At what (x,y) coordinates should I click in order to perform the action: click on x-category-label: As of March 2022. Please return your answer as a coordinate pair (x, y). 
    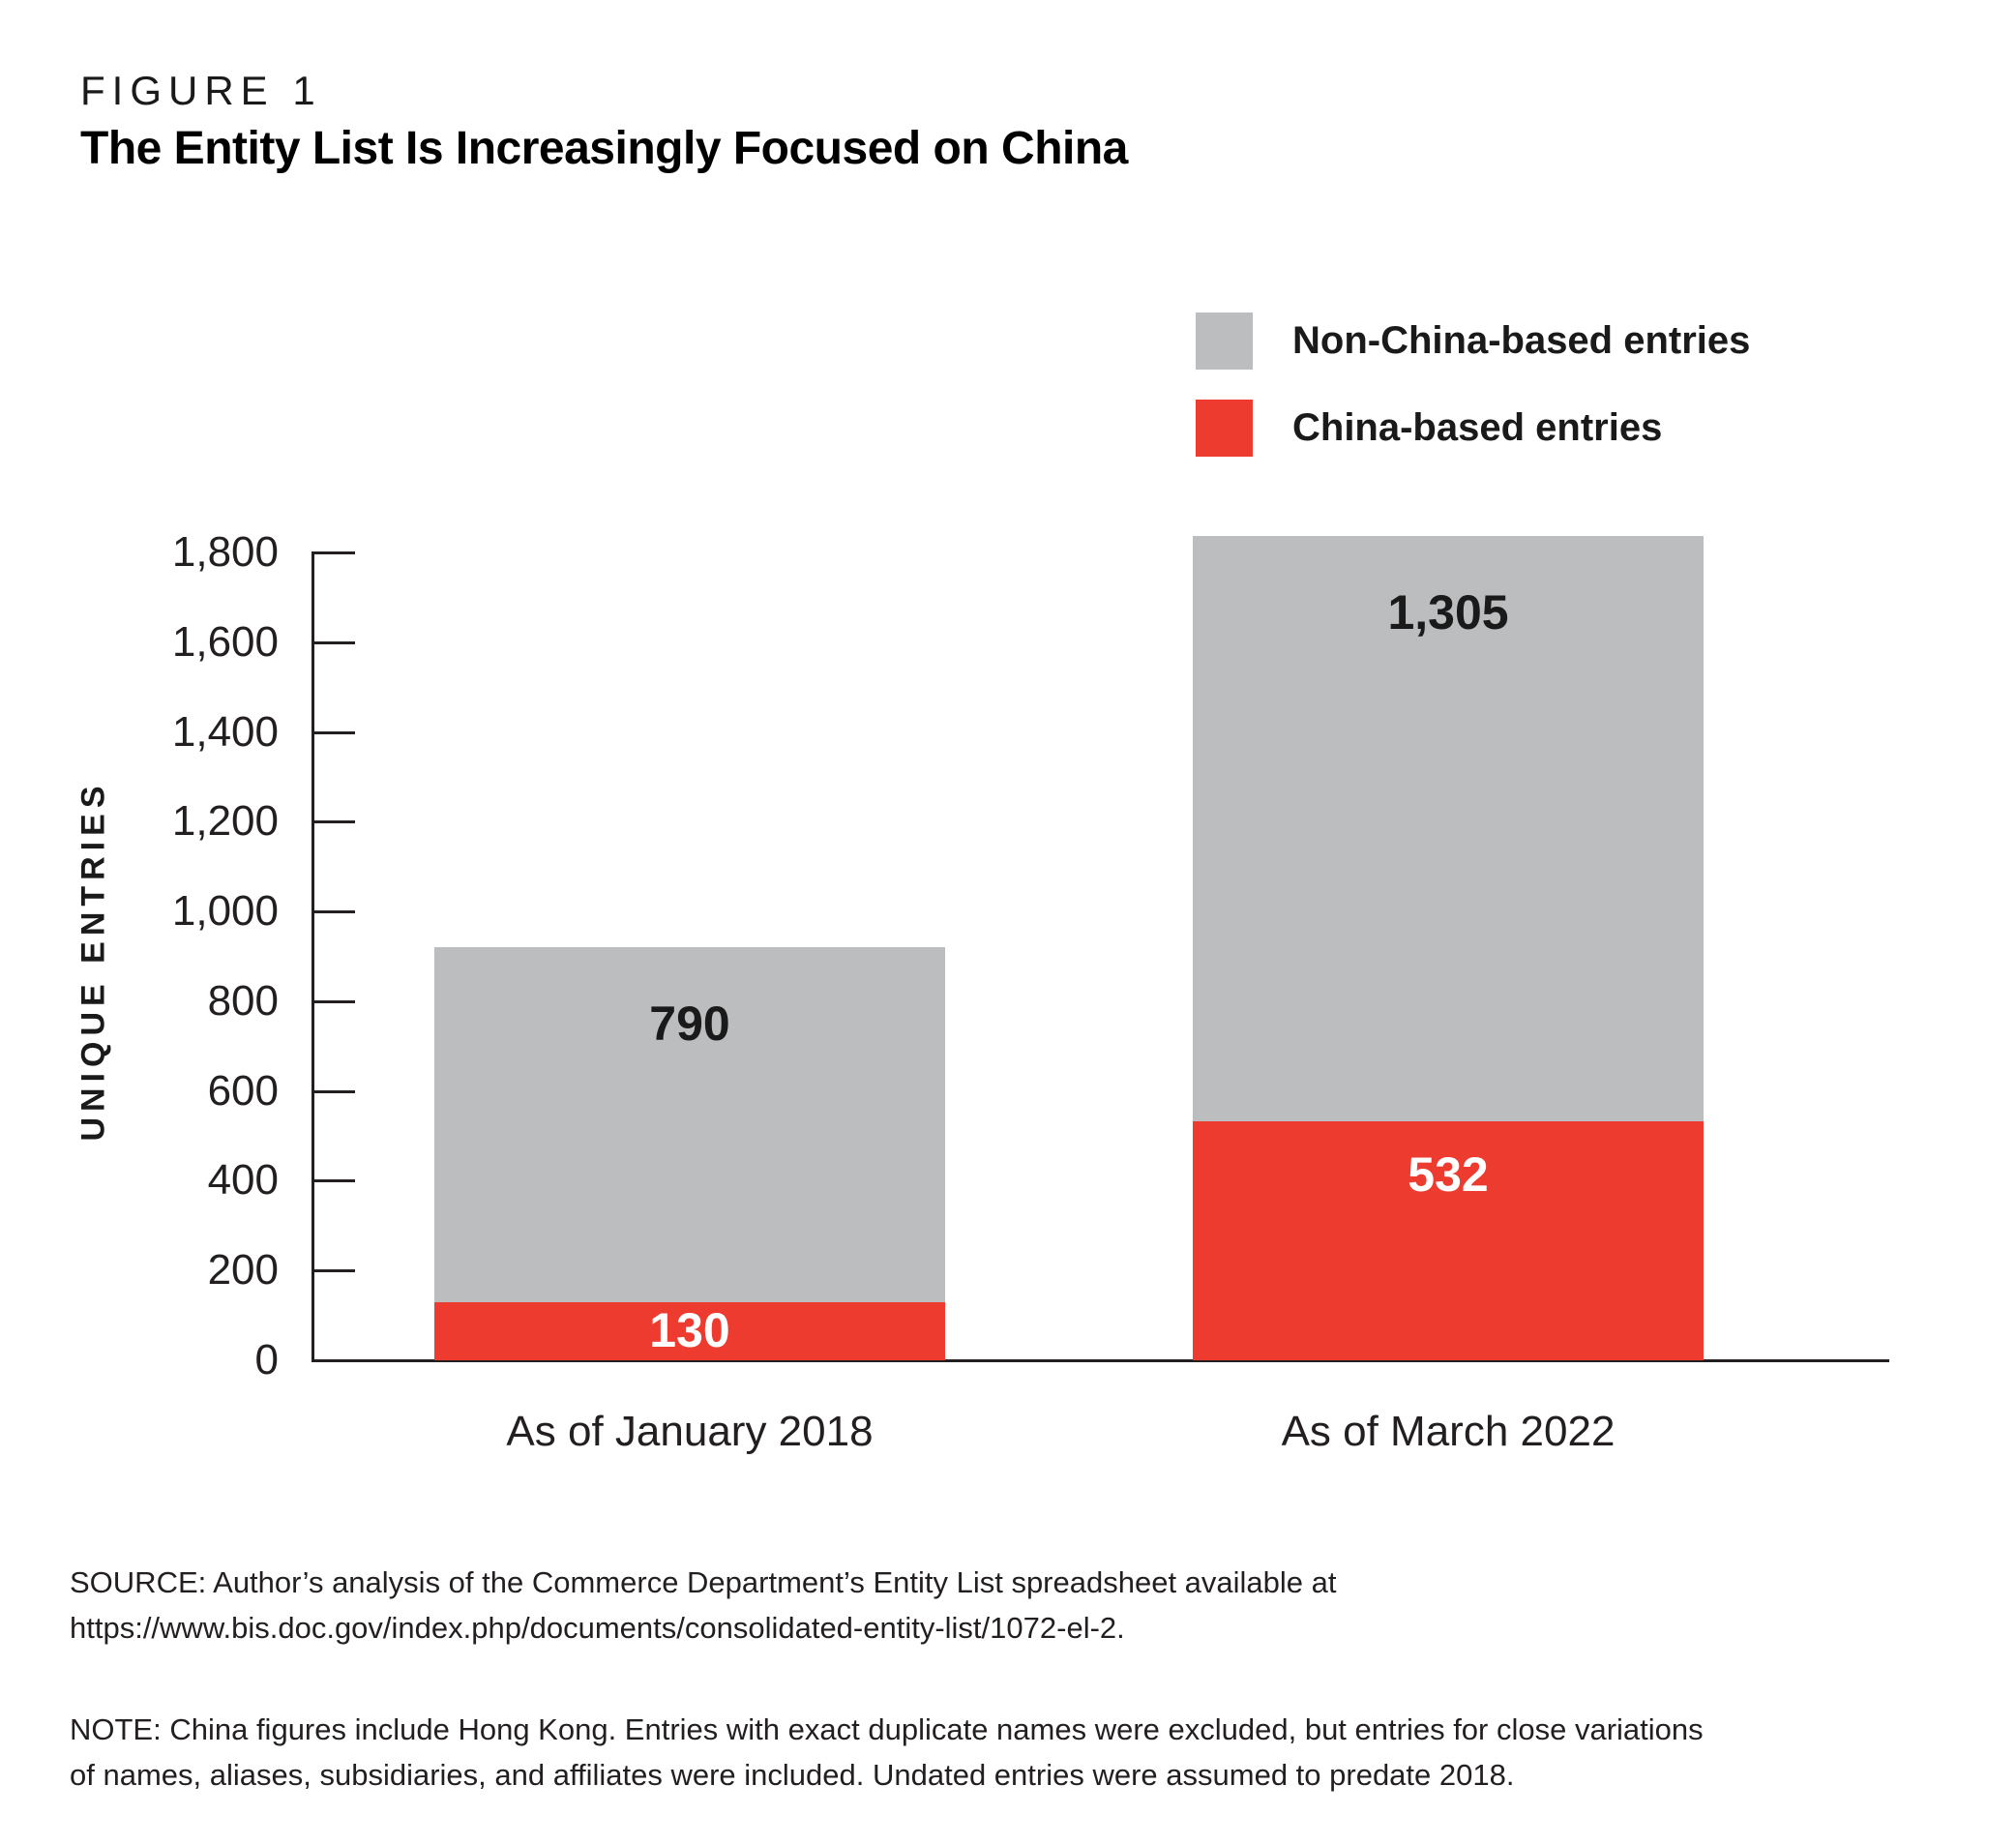
    Looking at the image, I should click on (1449, 1431).